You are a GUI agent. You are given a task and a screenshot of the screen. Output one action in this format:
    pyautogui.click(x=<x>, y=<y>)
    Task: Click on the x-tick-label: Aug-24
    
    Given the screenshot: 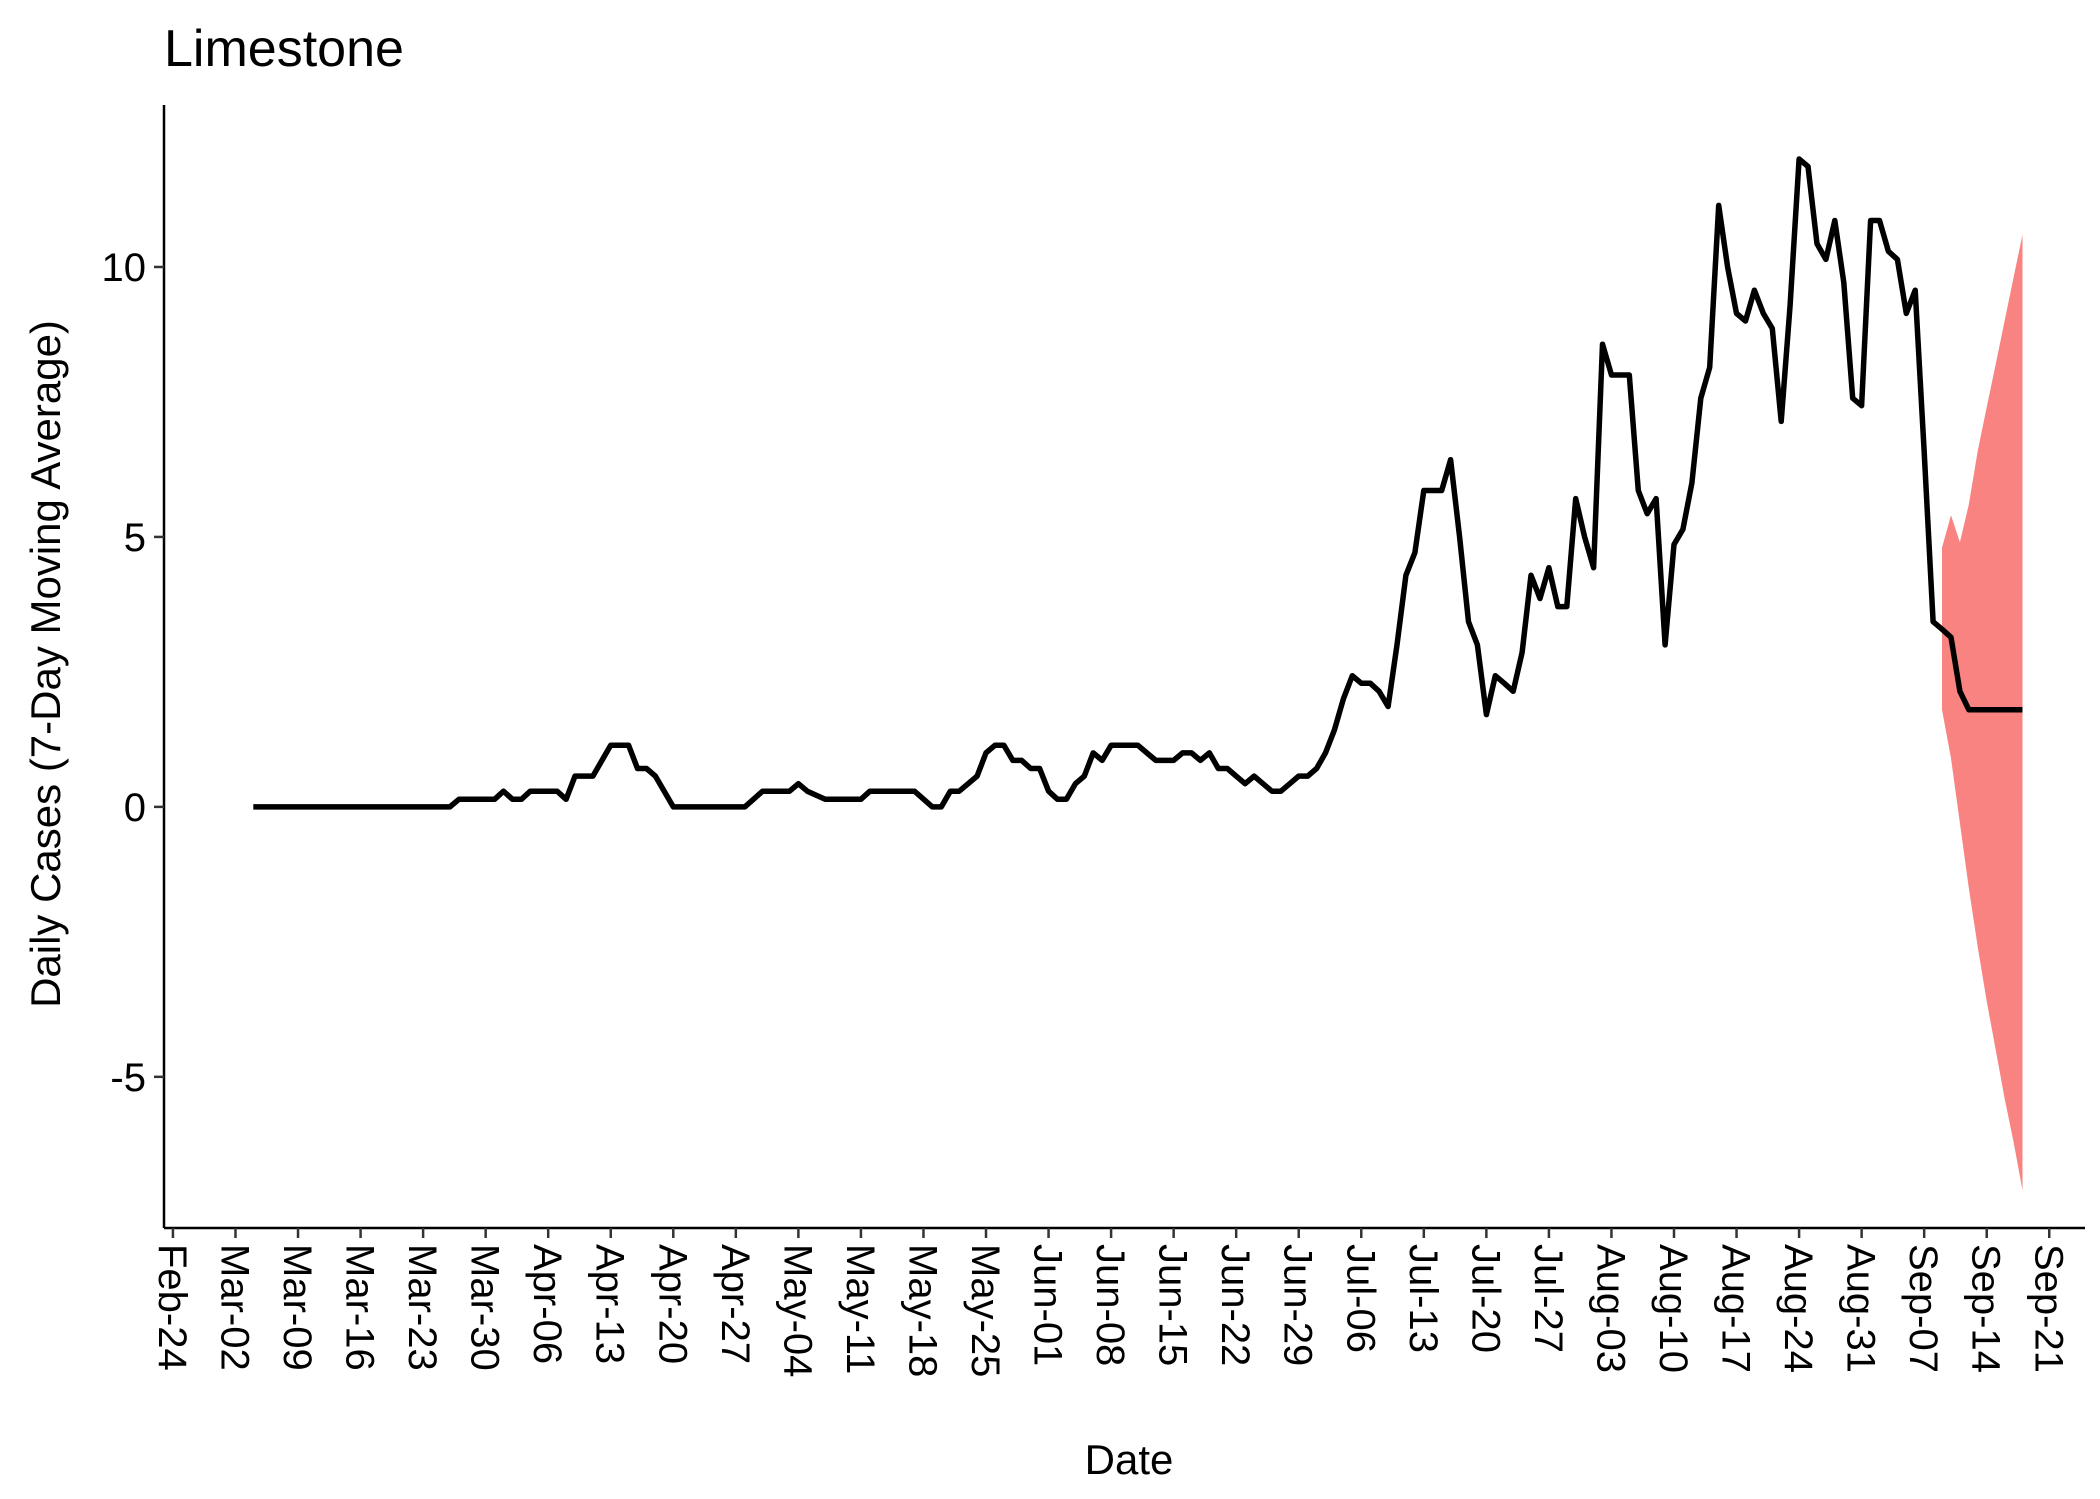 What is the action you would take?
    pyautogui.click(x=1798, y=1308)
    